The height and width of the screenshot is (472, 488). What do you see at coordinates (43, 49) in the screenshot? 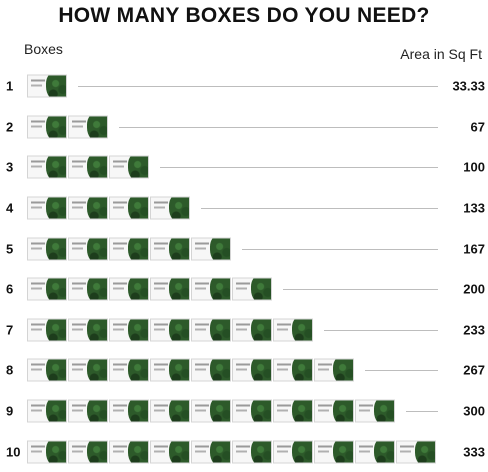
I see `boxes-column-header: Boxes` at bounding box center [43, 49].